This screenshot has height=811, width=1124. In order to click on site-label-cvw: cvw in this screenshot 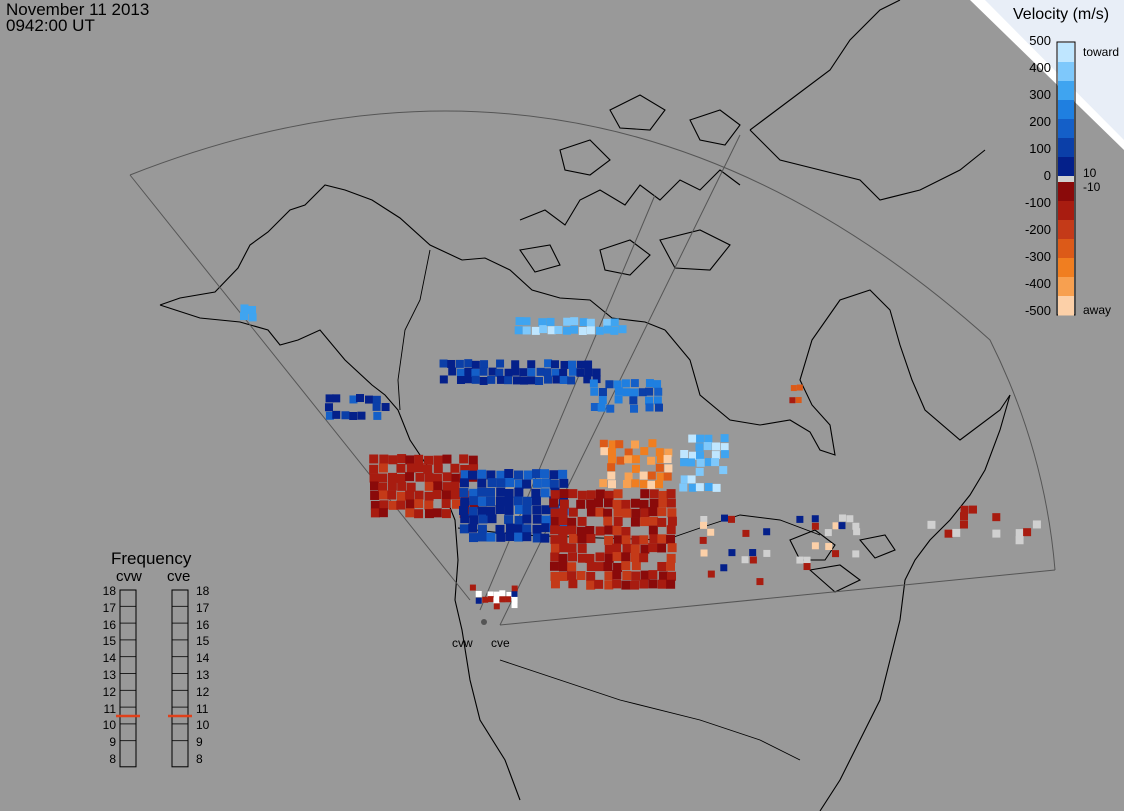, I will do `click(462, 643)`.